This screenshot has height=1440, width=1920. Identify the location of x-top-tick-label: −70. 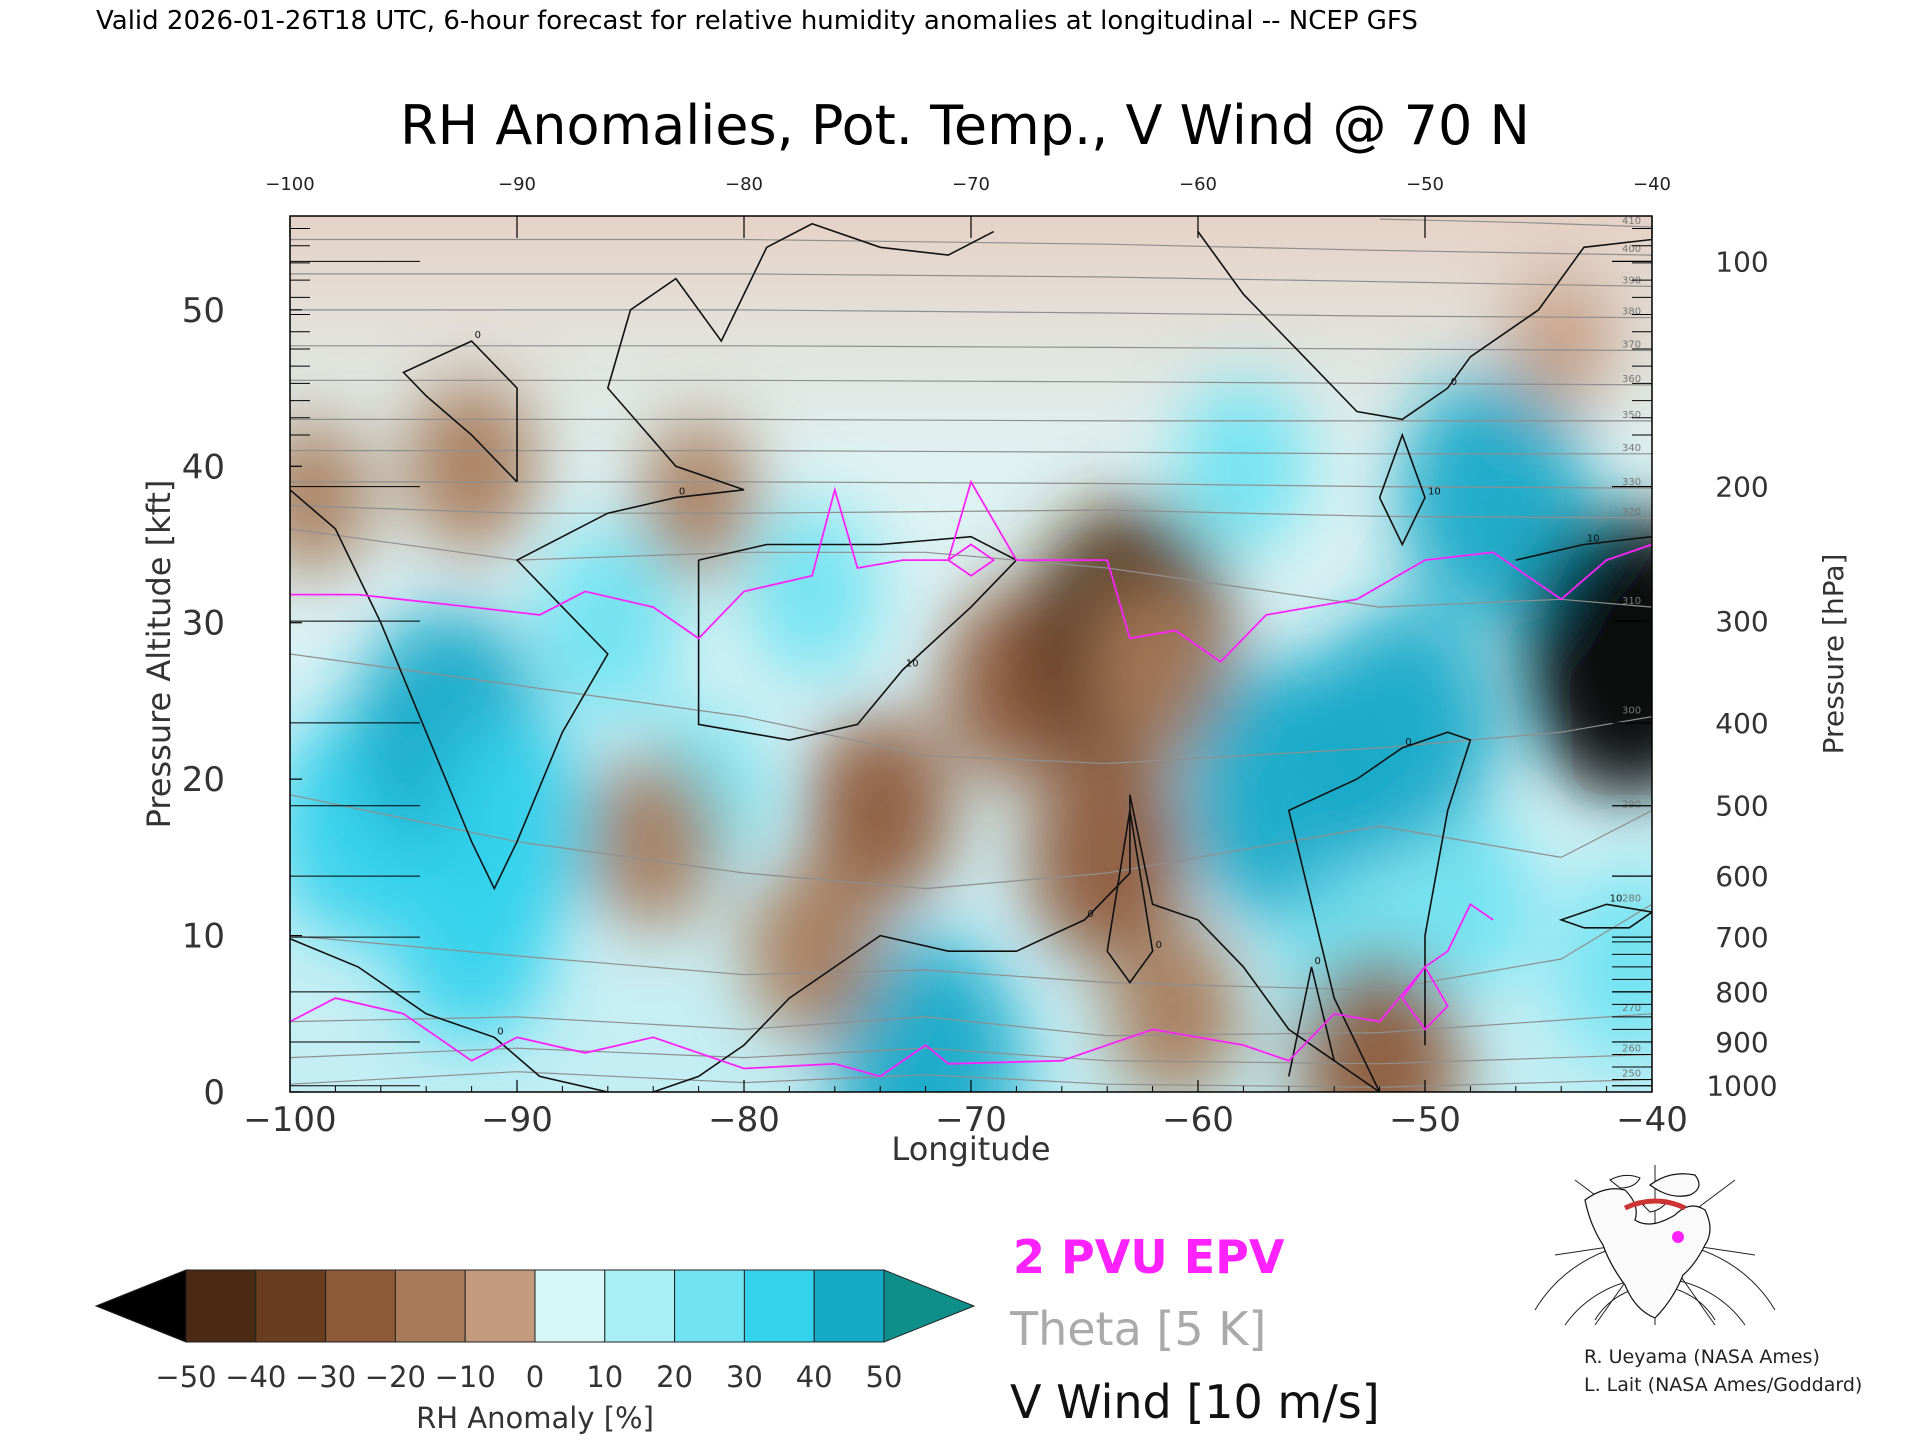
(971, 184).